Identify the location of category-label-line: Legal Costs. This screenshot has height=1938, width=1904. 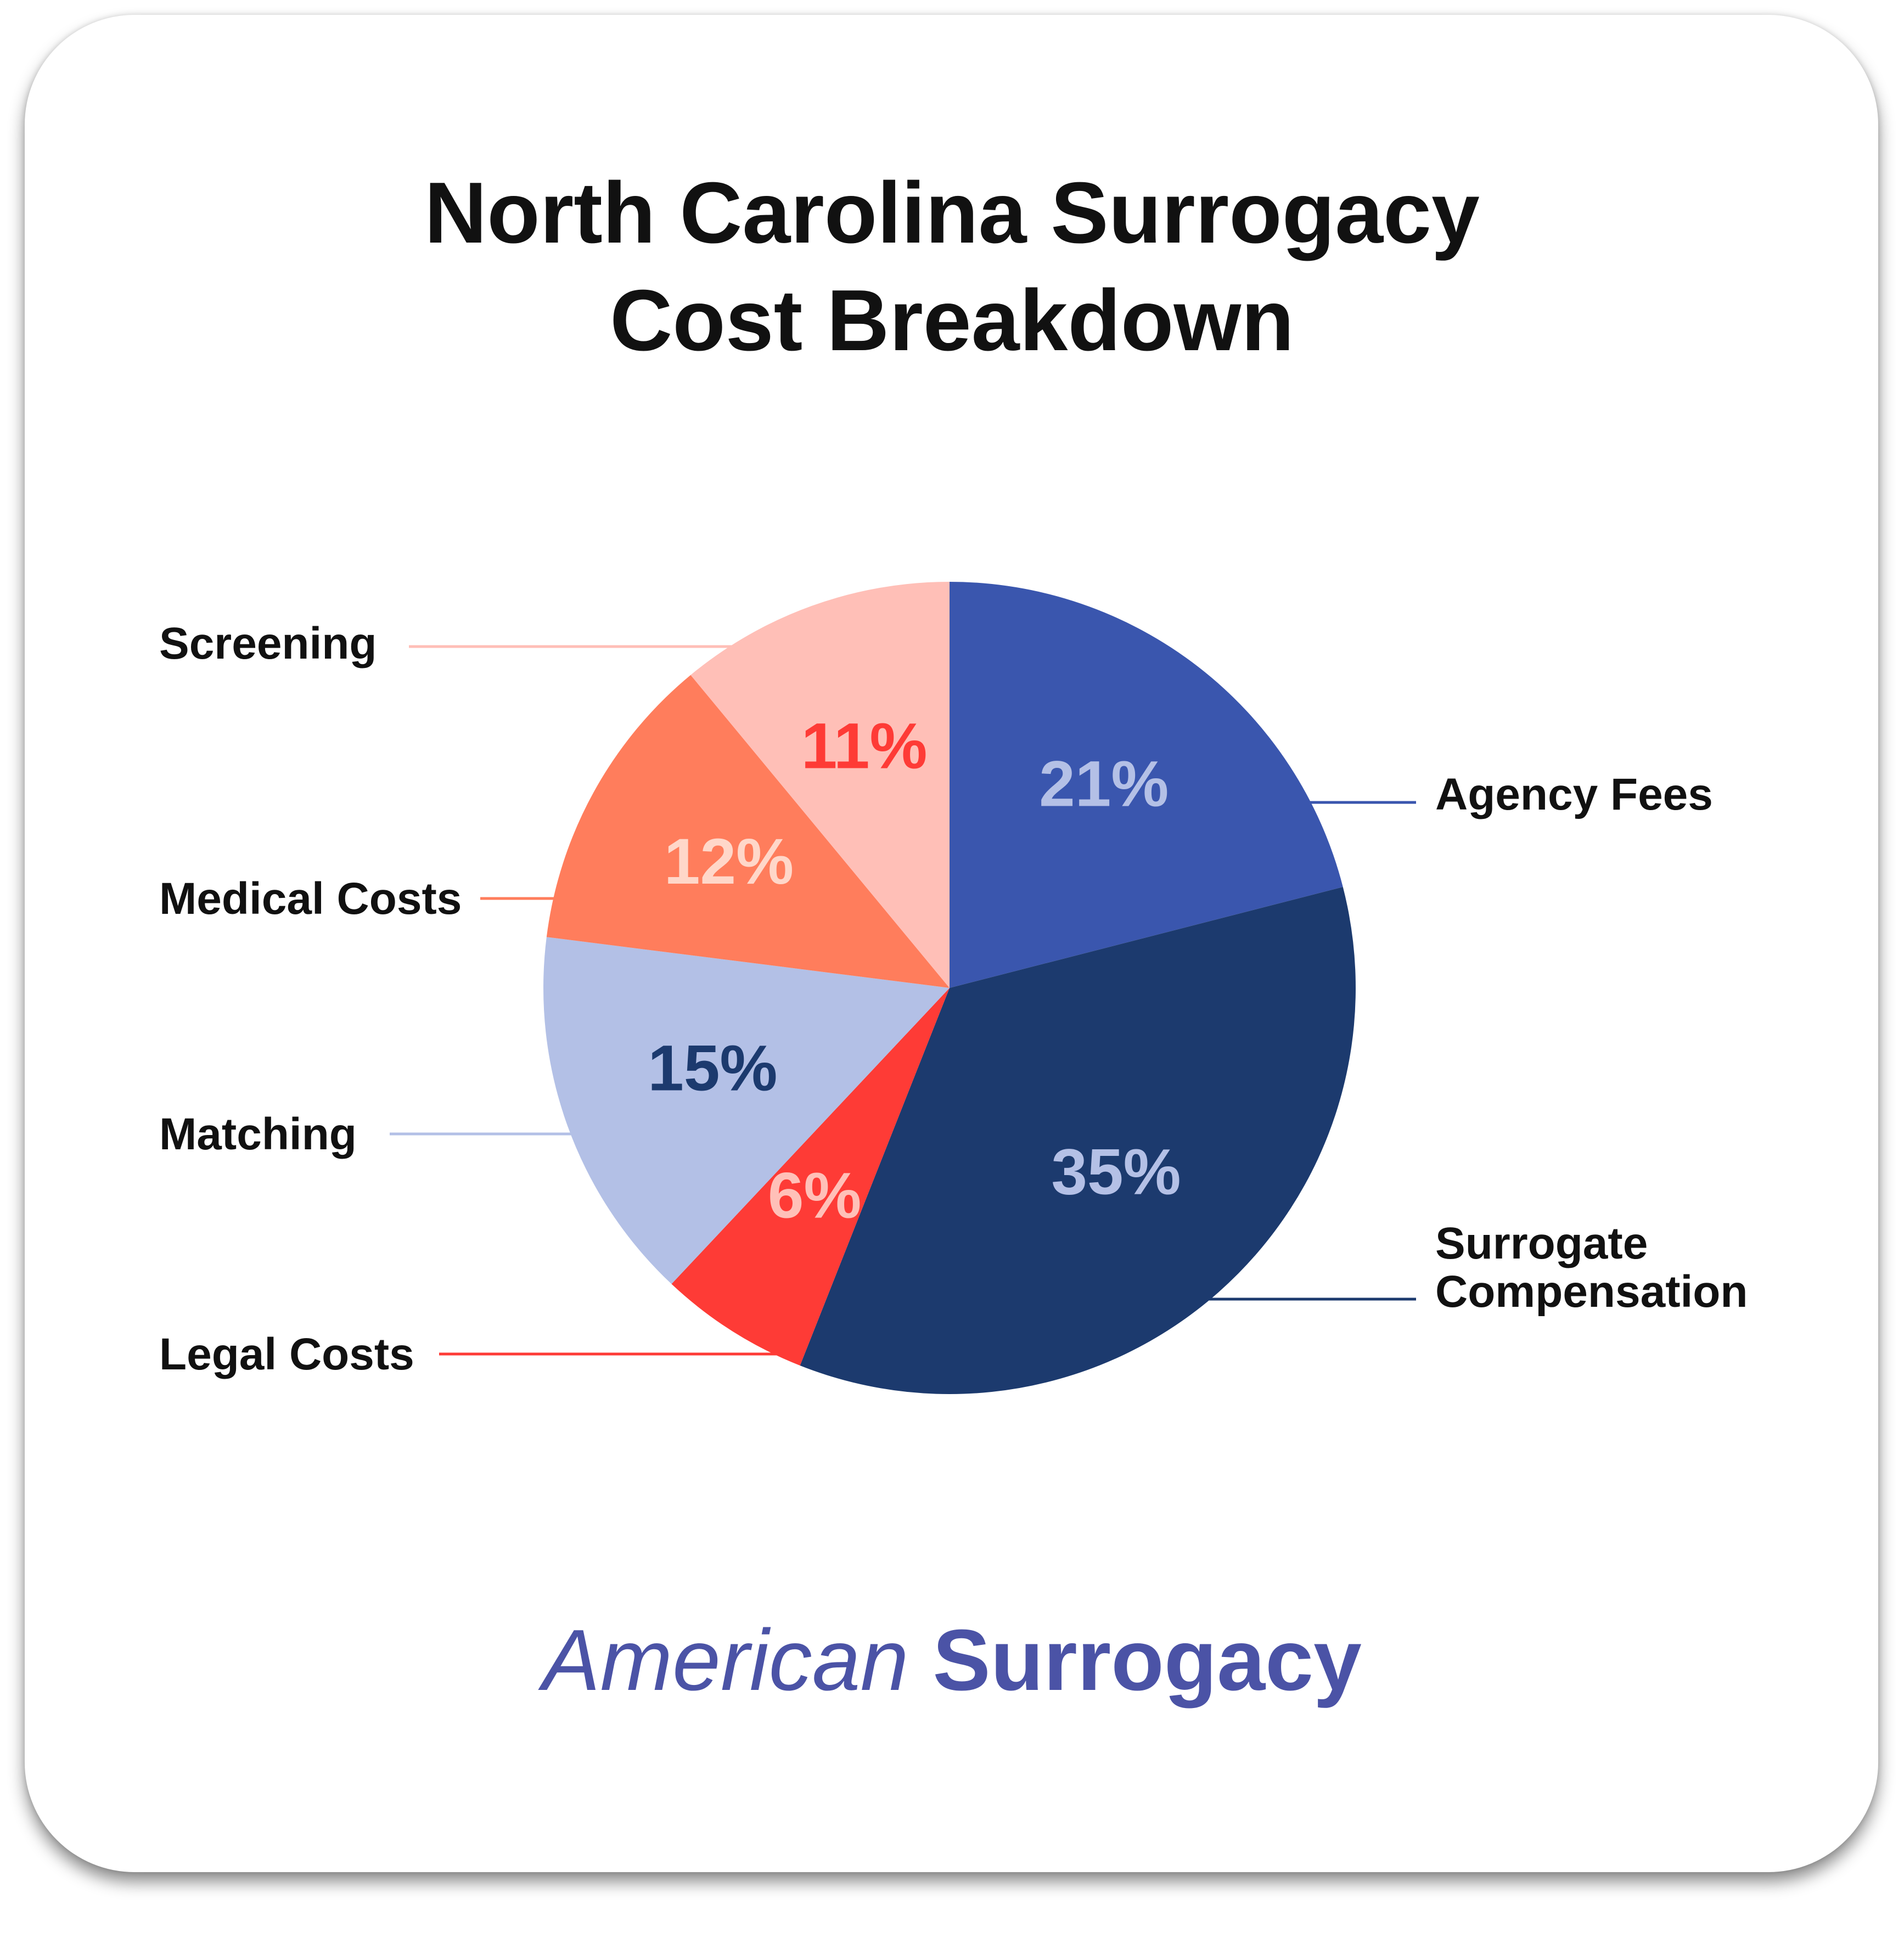
(286, 1354).